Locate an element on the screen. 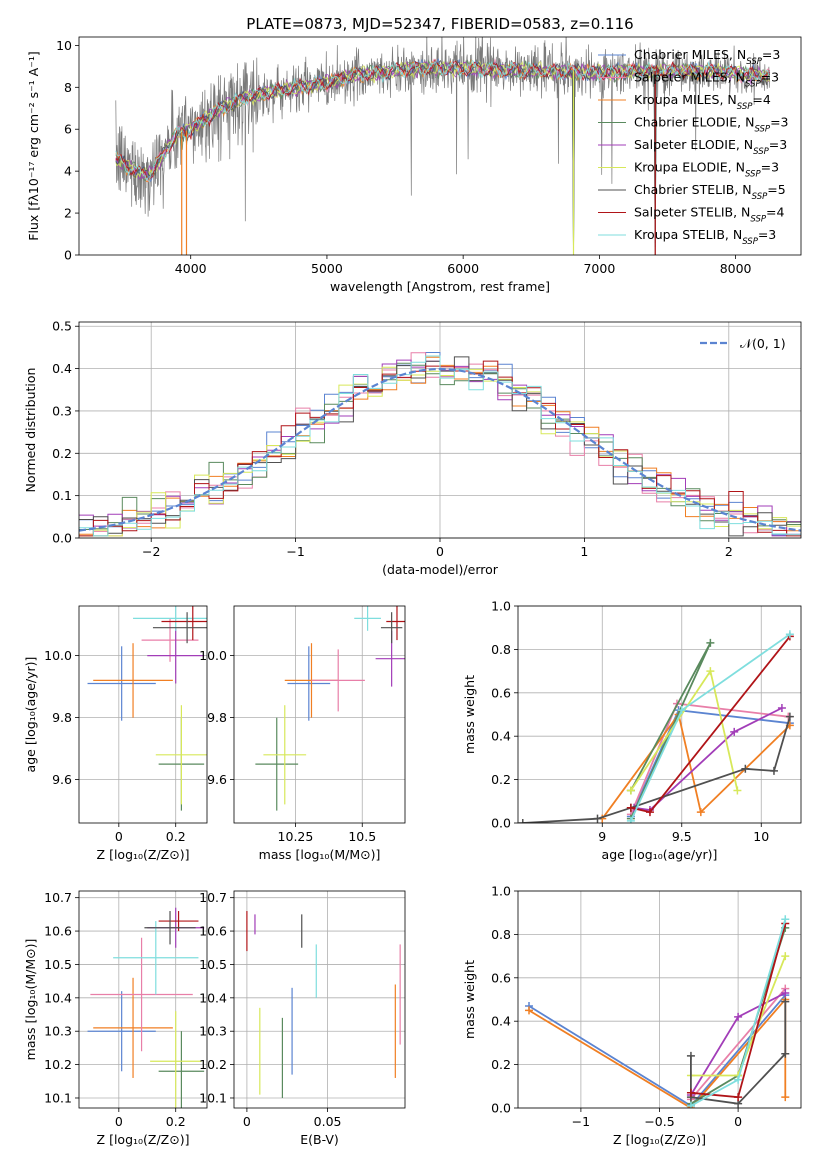 Image resolution: width=819 pixels, height=1170 pixels. x-tick-label: 4000 is located at coordinates (191, 268).